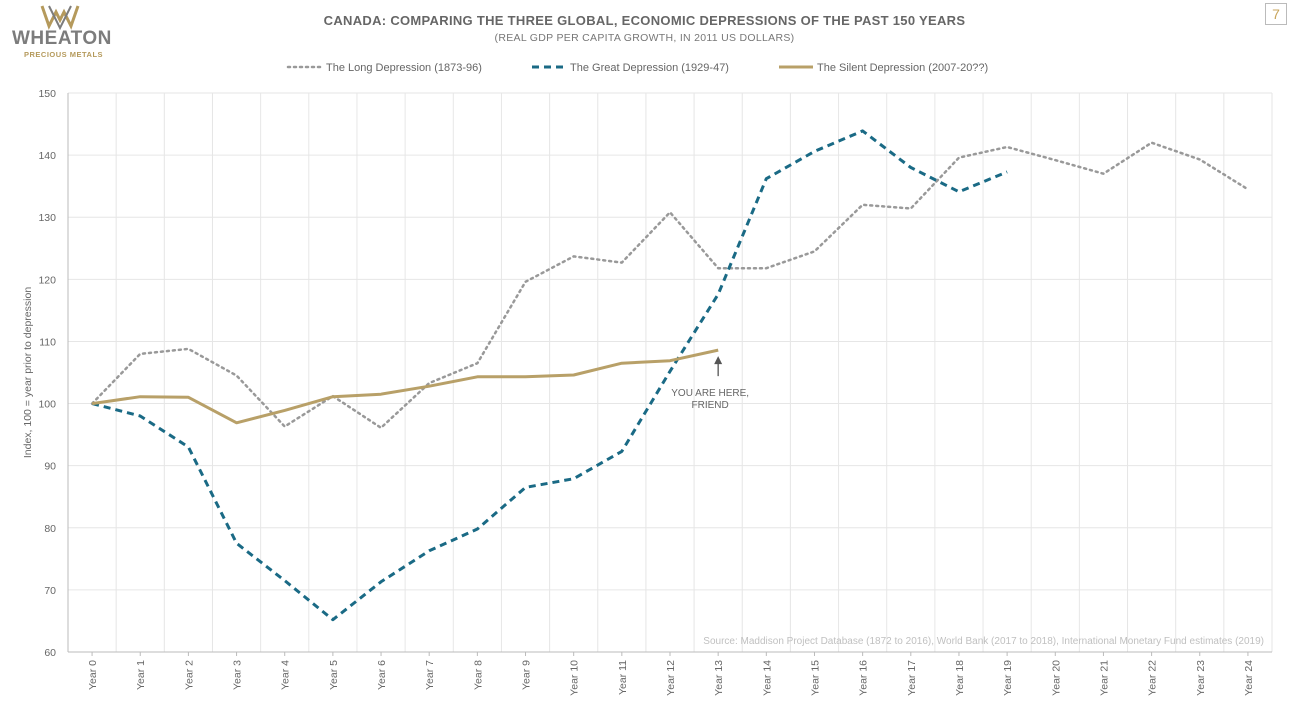  I want to click on x-tick-label: Year 23, so click(1201, 678).